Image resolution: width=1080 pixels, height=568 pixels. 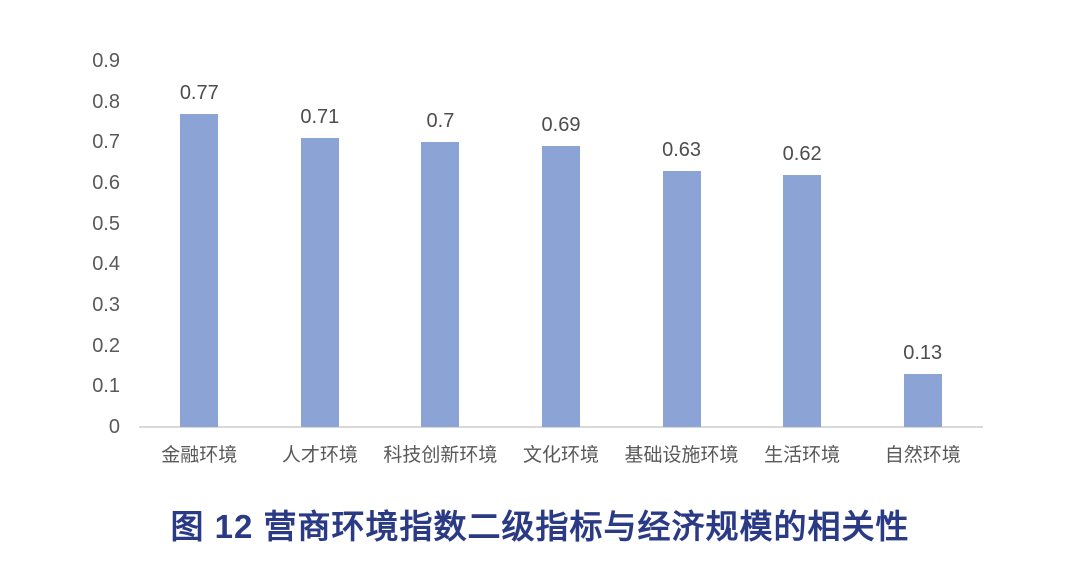 What do you see at coordinates (922, 244) in the screenshot?
I see `bar-cell: 0.13` at bounding box center [922, 244].